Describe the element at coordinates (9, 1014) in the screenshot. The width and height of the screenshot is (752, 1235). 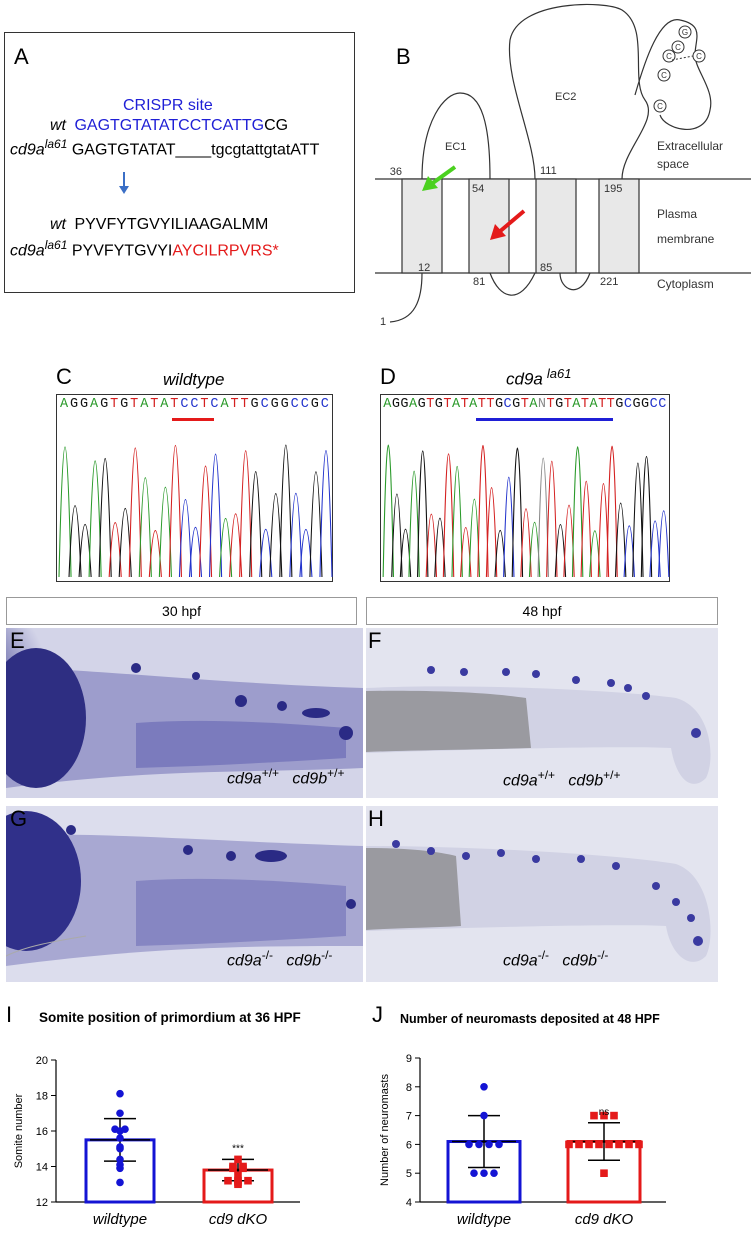
I see `panel-label-i: I` at that location.